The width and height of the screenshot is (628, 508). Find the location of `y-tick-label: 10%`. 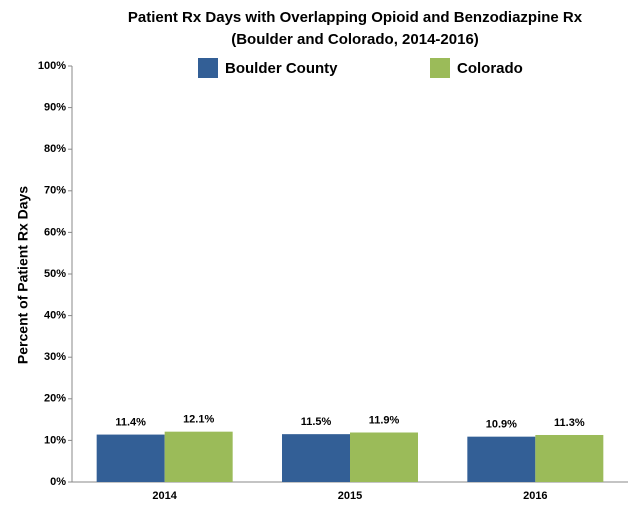

y-tick-label: 10% is located at coordinates (55, 440).